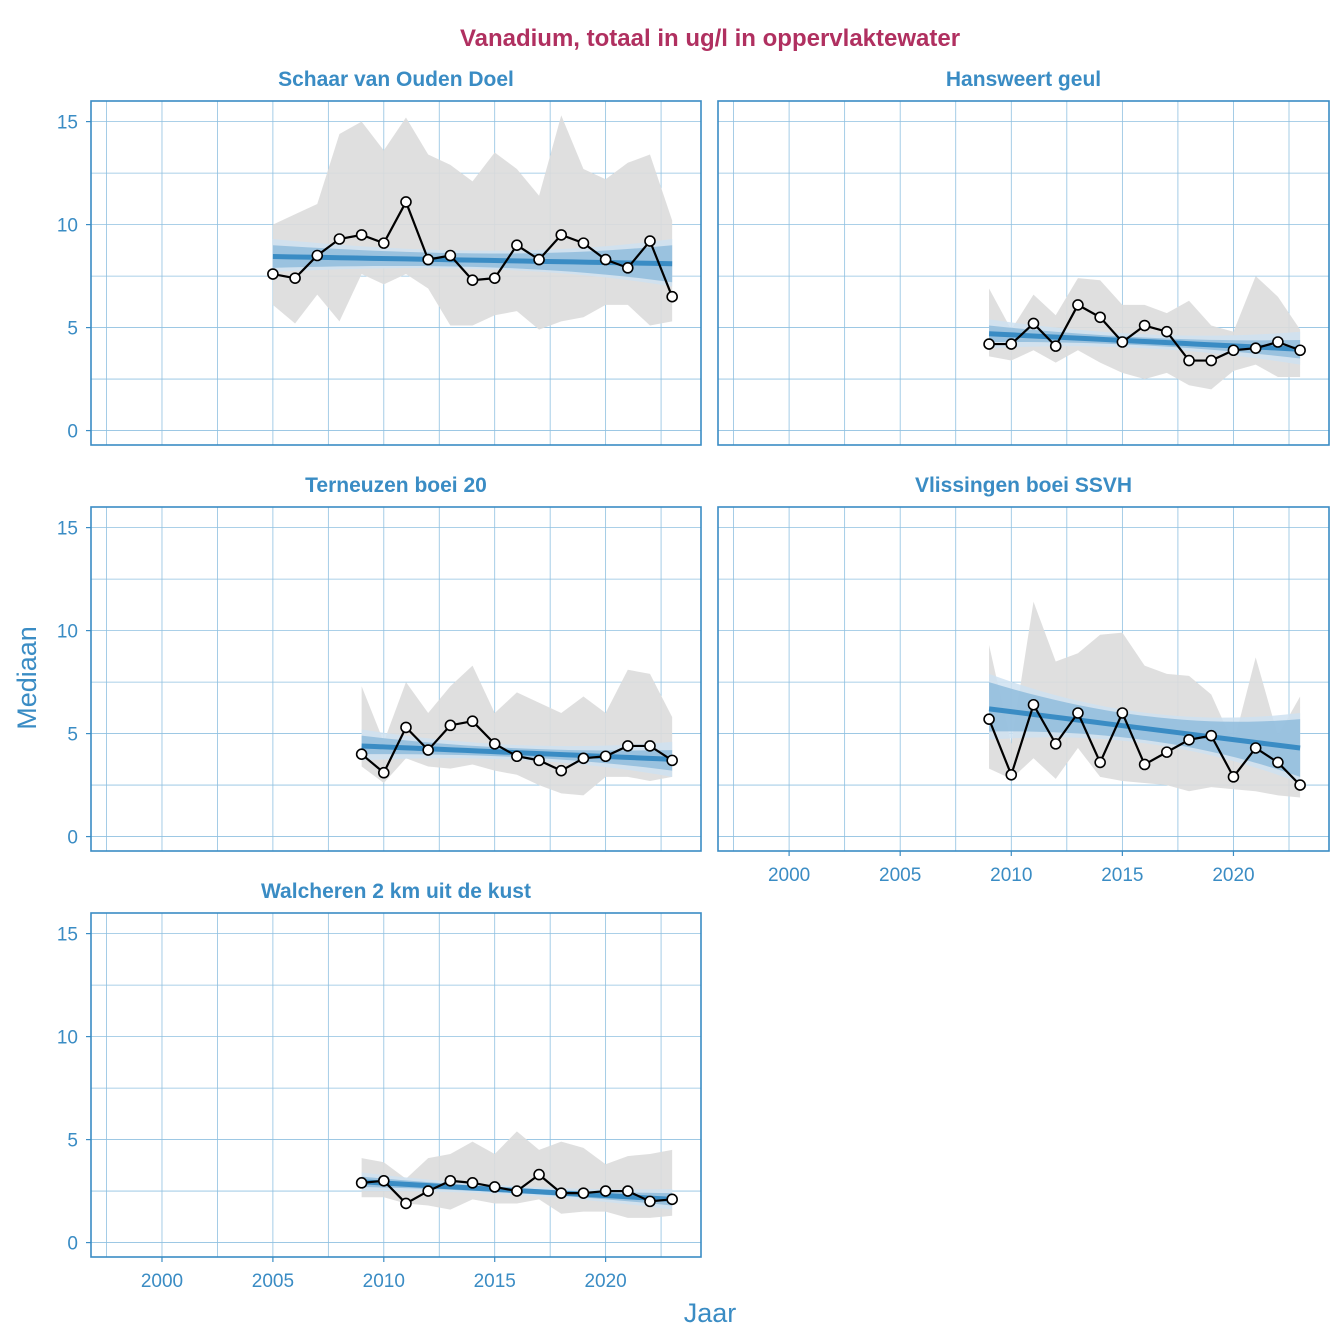 This screenshot has width=1344, height=1344. Describe the element at coordinates (396, 79) in the screenshot. I see `panel-title: Schaar van Ouden Doel` at that location.